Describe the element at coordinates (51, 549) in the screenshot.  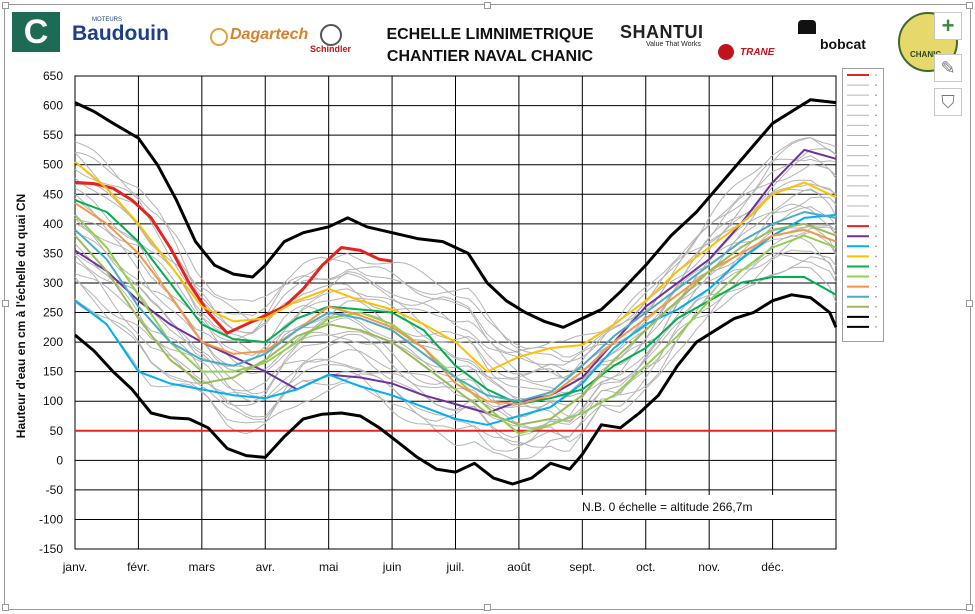
I see `y-tick-label: -150` at that location.